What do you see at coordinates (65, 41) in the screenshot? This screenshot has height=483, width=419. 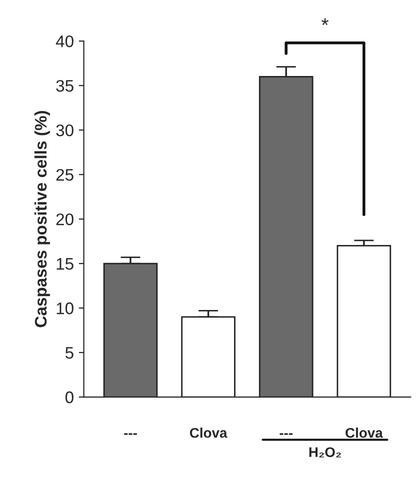 I see `y-tick-label: 40` at bounding box center [65, 41].